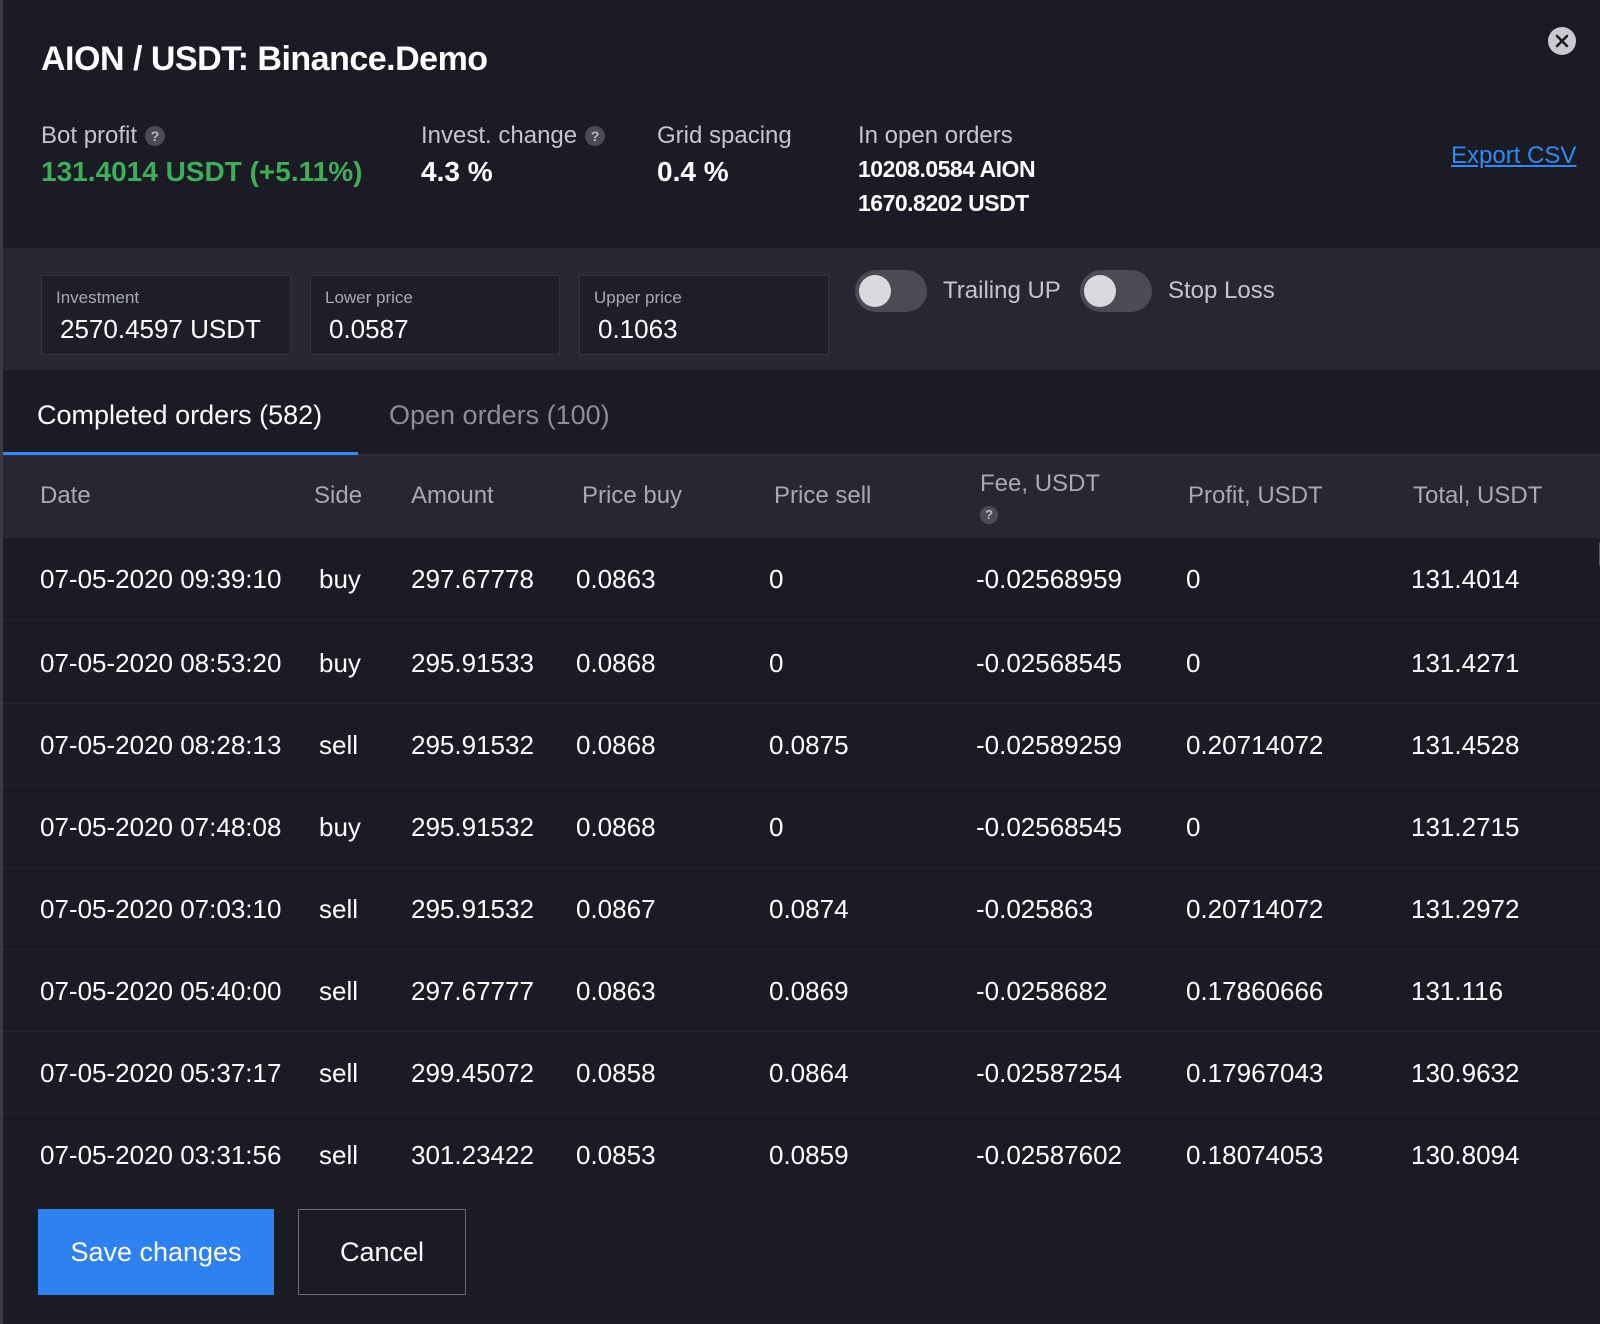 This screenshot has height=1324, width=1600. What do you see at coordinates (801, 1256) in the screenshot?
I see `modal-footer: Save changes Cancel` at bounding box center [801, 1256].